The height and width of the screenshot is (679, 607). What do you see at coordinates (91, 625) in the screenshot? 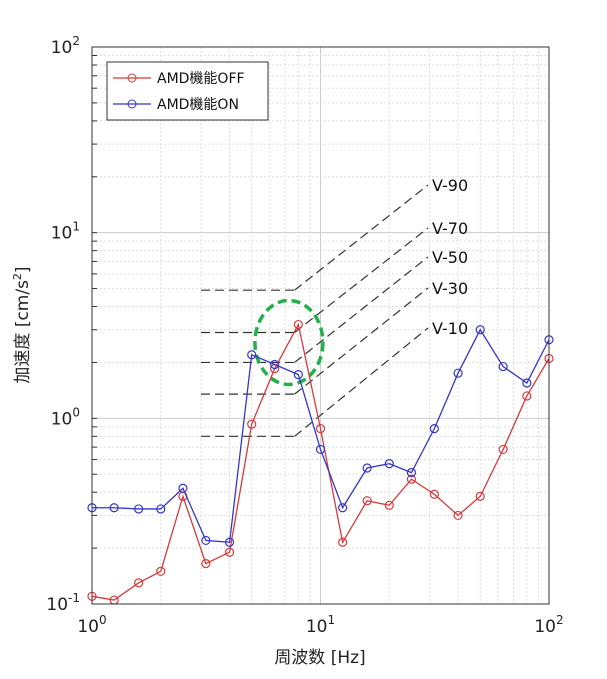
I see `x-tick-label: 10⁰` at bounding box center [91, 625].